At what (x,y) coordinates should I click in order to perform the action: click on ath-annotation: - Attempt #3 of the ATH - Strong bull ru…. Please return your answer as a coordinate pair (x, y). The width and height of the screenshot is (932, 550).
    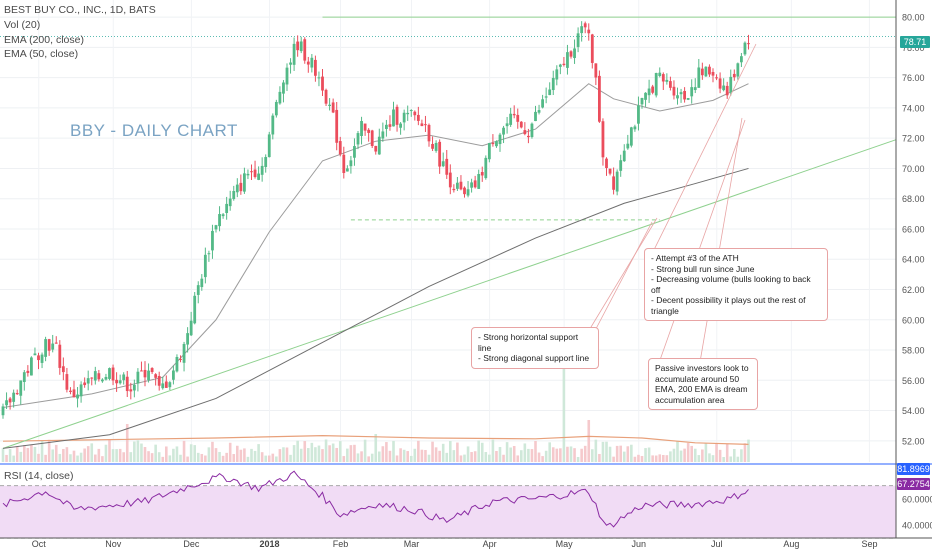
    Looking at the image, I should click on (736, 284).